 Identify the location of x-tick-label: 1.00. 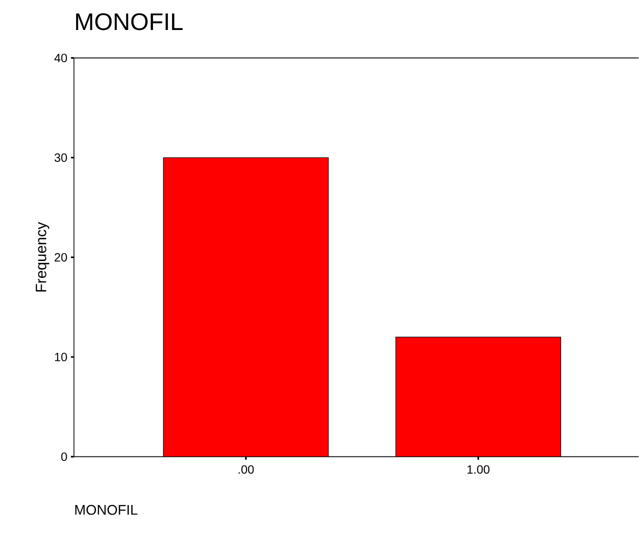
(479, 469).